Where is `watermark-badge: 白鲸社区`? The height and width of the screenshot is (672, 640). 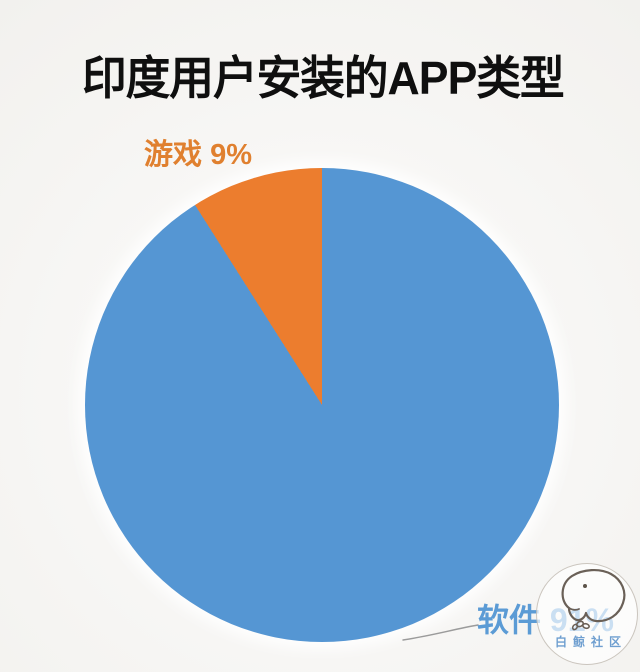
watermark-badge: 白鲸社区 is located at coordinates (587, 614).